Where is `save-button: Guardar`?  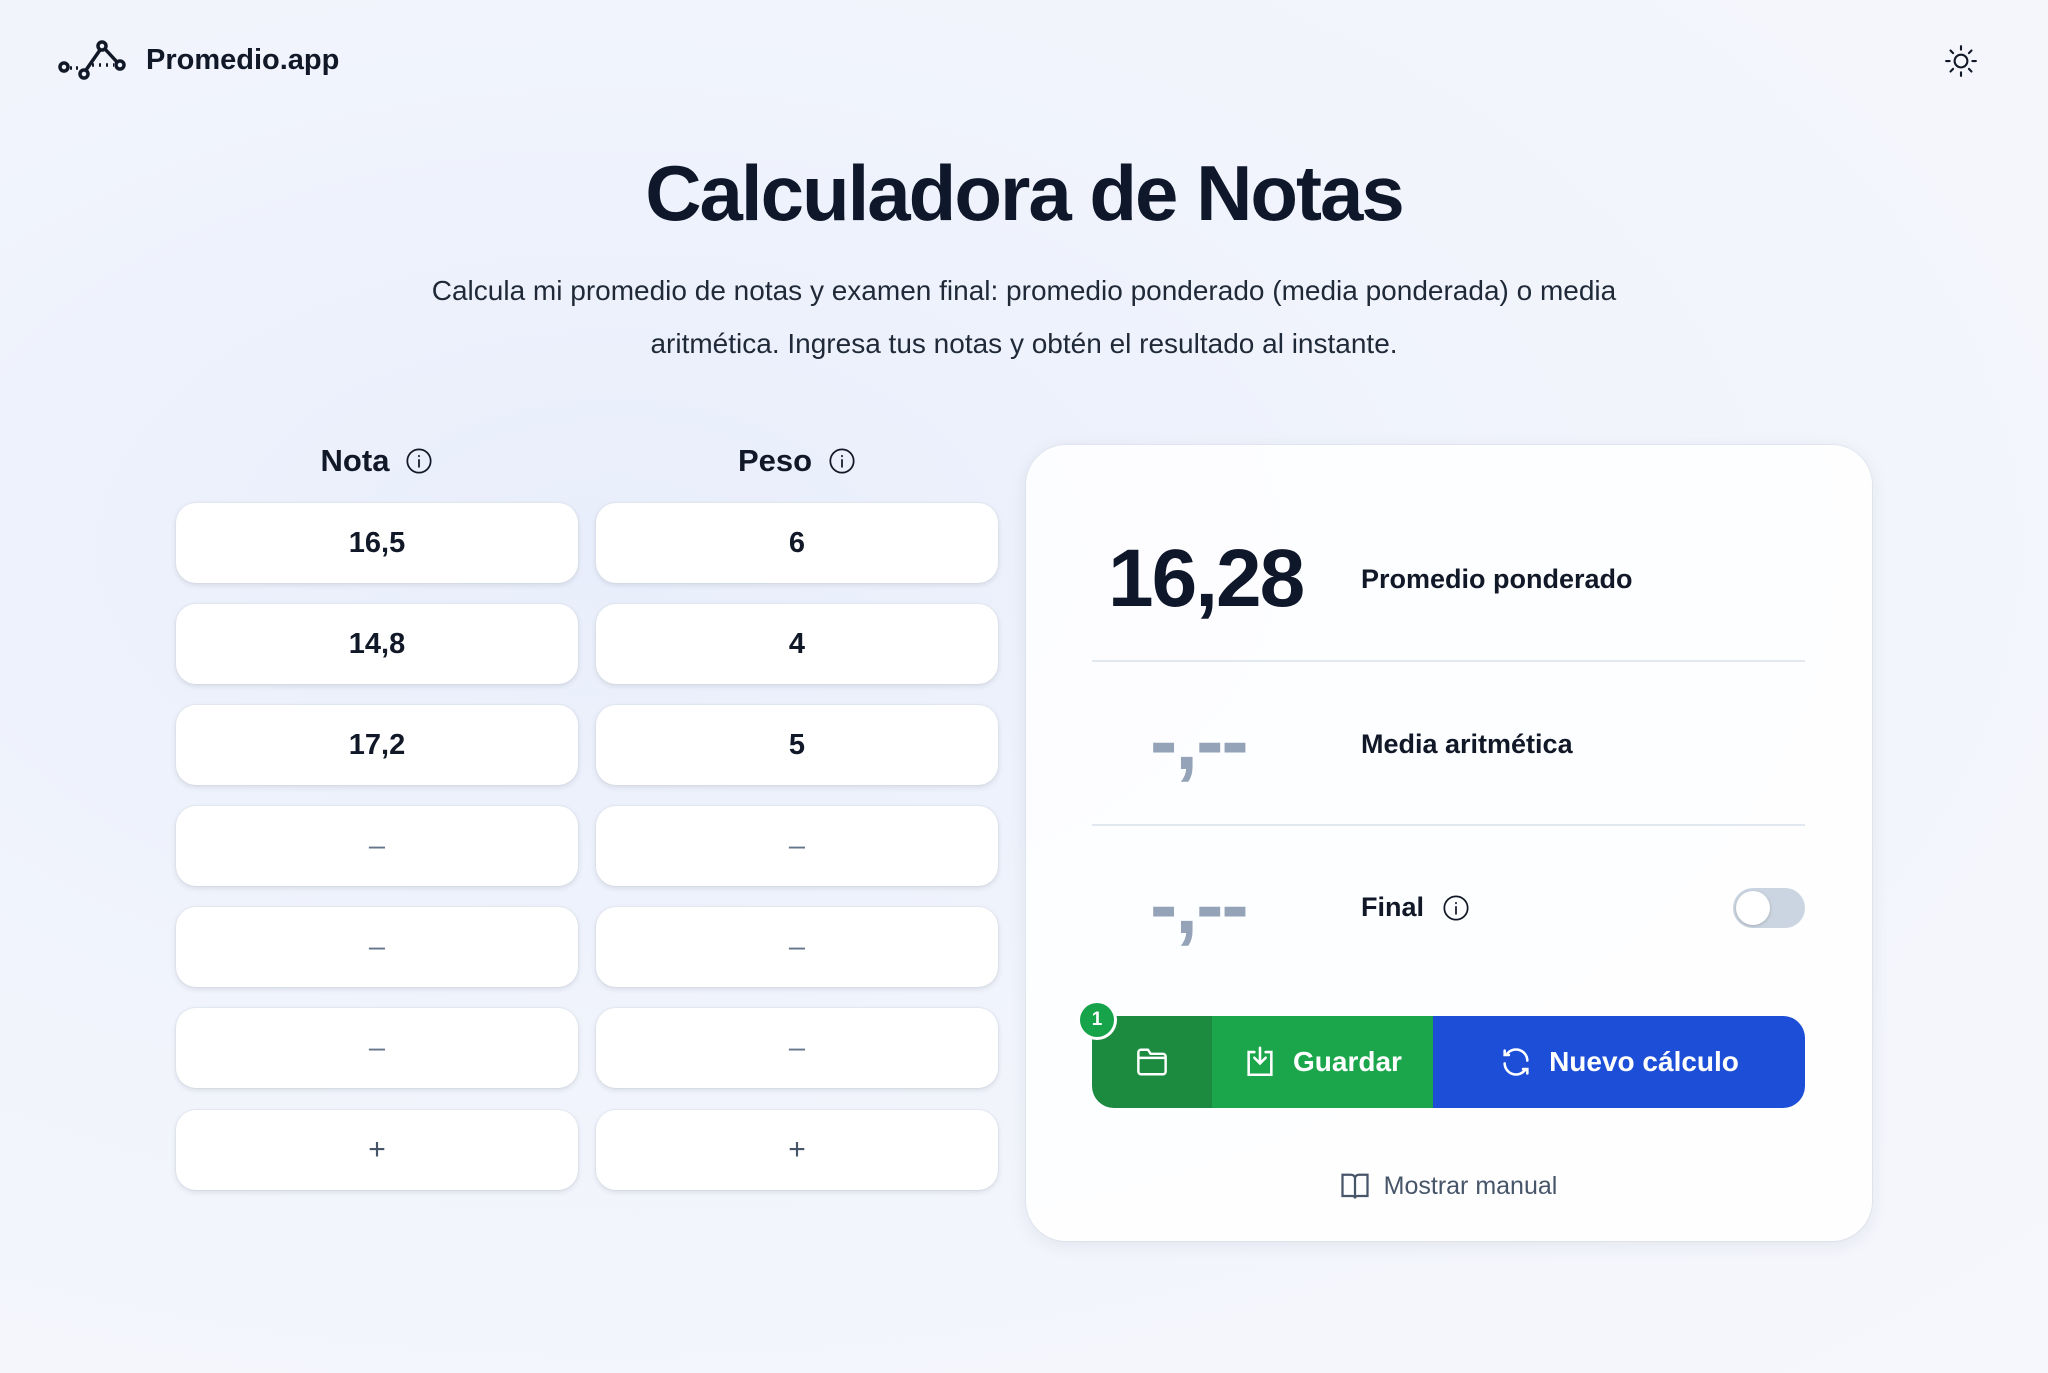 save-button: Guardar is located at coordinates (1322, 1062).